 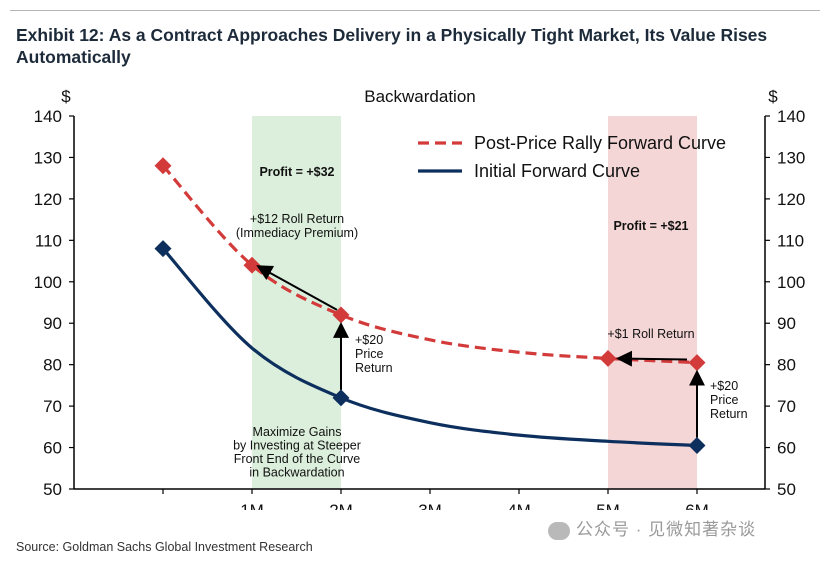 What do you see at coordinates (52, 489) in the screenshot?
I see `y-tick-label-left: 50` at bounding box center [52, 489].